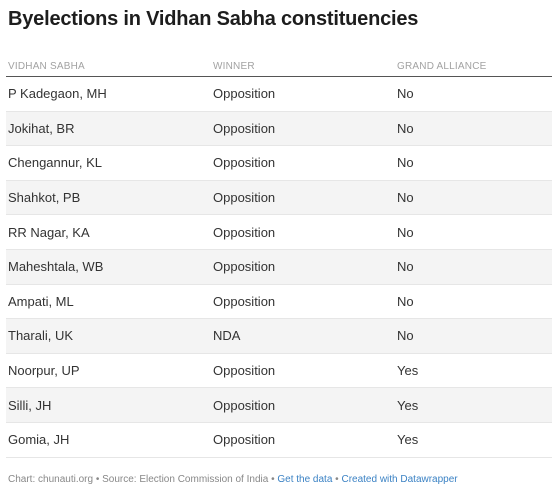 This screenshot has height=493, width=560. Describe the element at coordinates (41, 128) in the screenshot. I see `cell-constituency: Jokihat, BR` at that location.